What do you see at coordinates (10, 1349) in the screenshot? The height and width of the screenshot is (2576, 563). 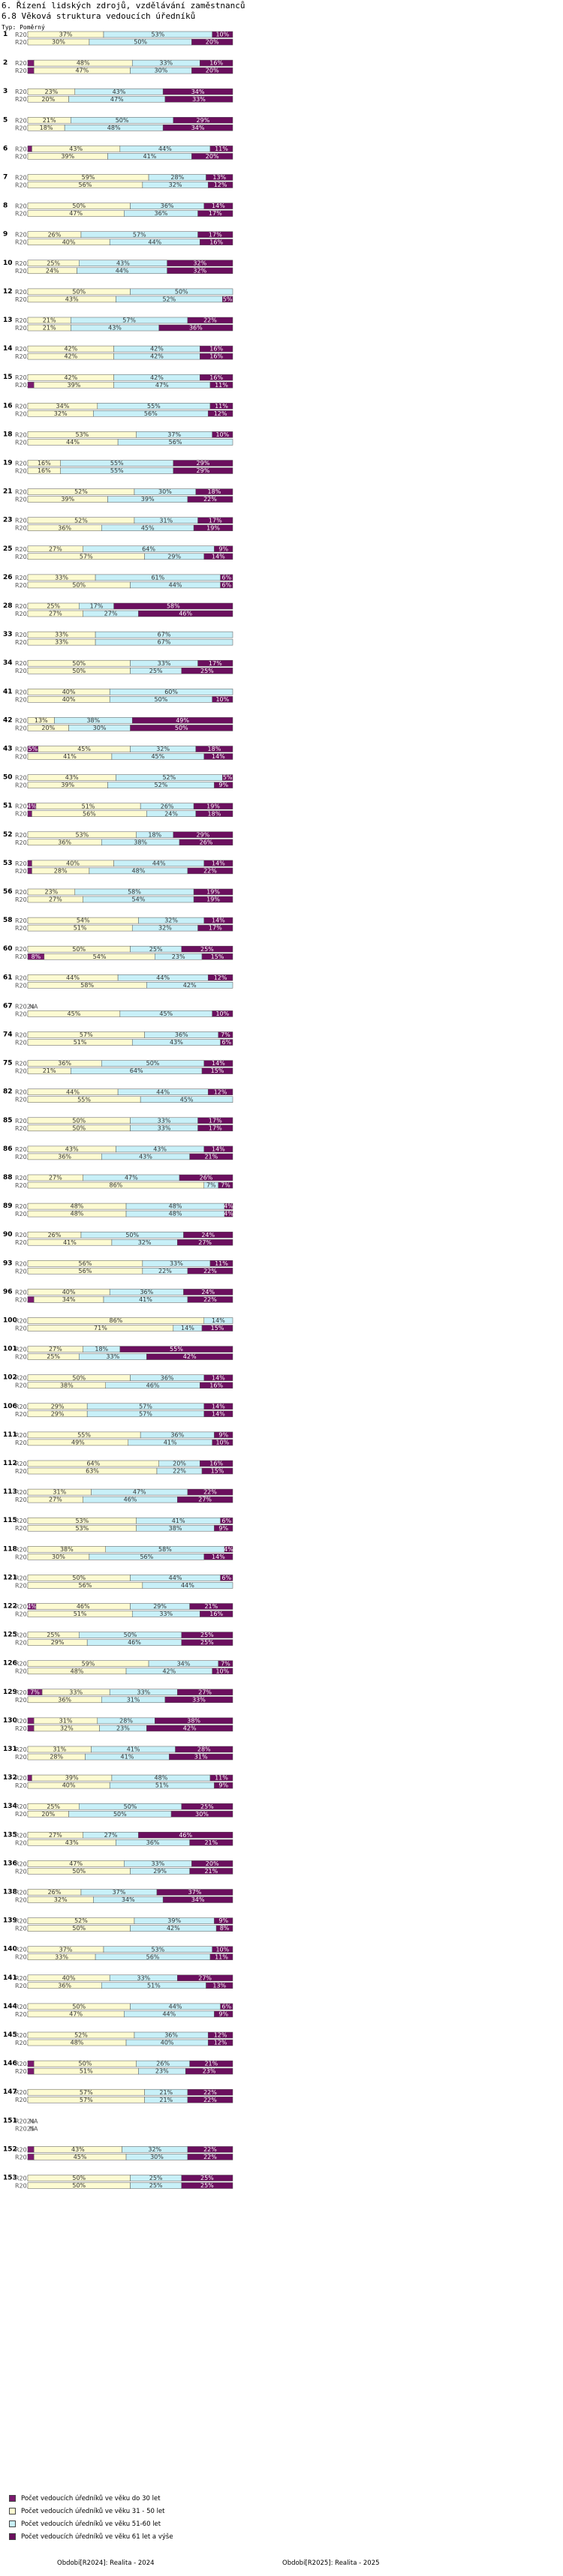 I see `group-label: 101` at bounding box center [10, 1349].